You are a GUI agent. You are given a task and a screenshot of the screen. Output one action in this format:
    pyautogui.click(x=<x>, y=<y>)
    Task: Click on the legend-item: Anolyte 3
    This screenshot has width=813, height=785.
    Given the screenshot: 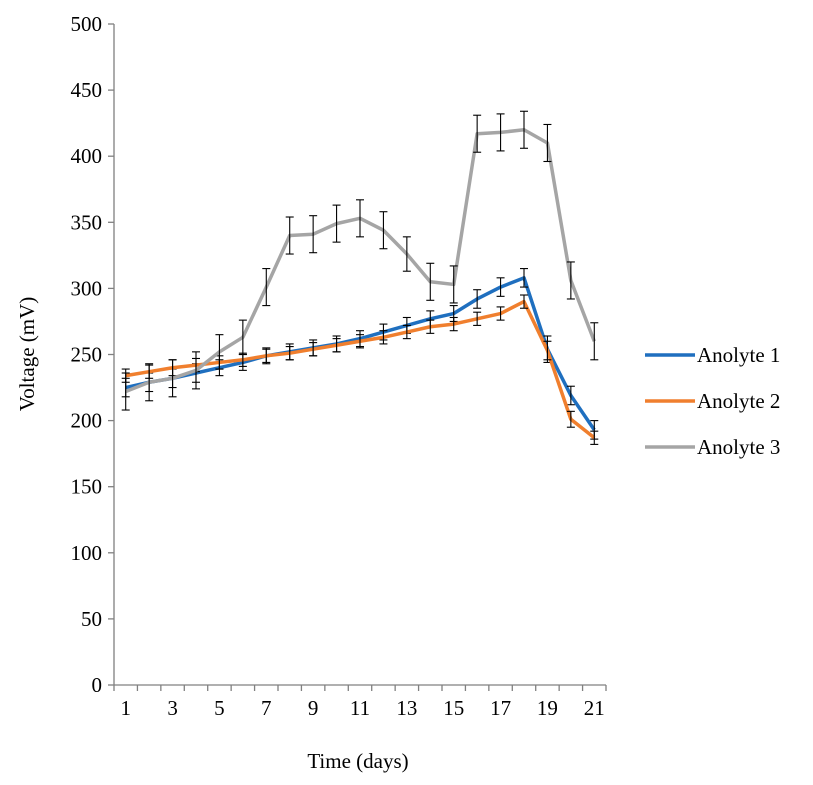 What is the action you would take?
    pyautogui.click(x=712, y=447)
    